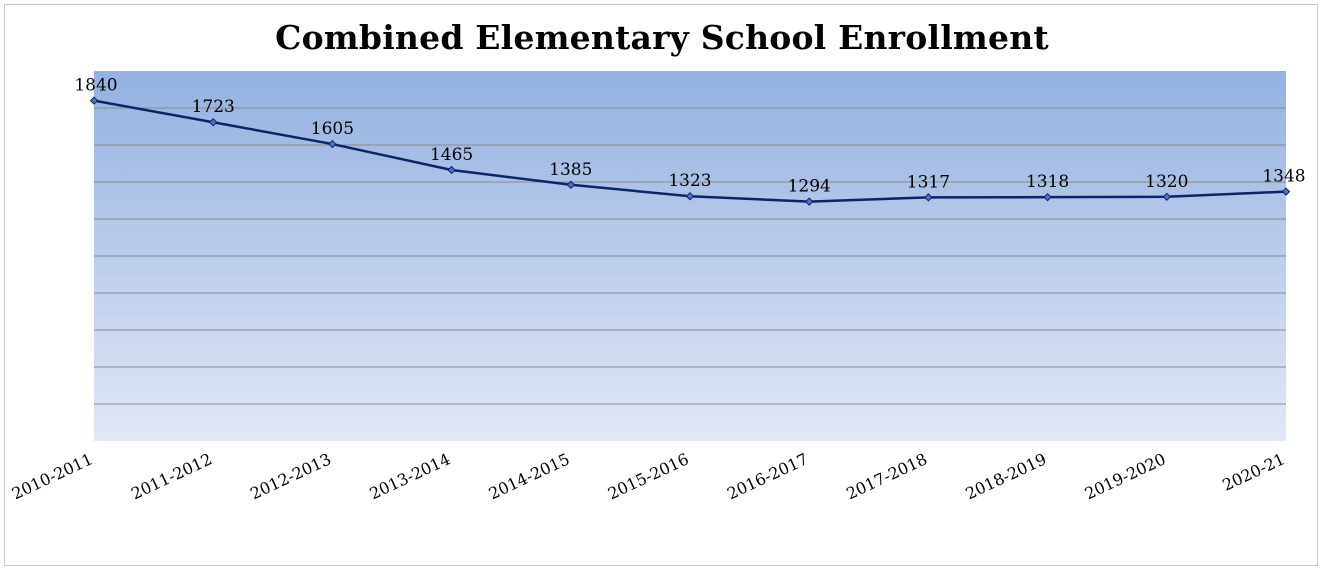 Image resolution: width=1324 pixels, height=570 pixels. Describe the element at coordinates (1283, 177) in the screenshot. I see `data-label: 1348` at that location.